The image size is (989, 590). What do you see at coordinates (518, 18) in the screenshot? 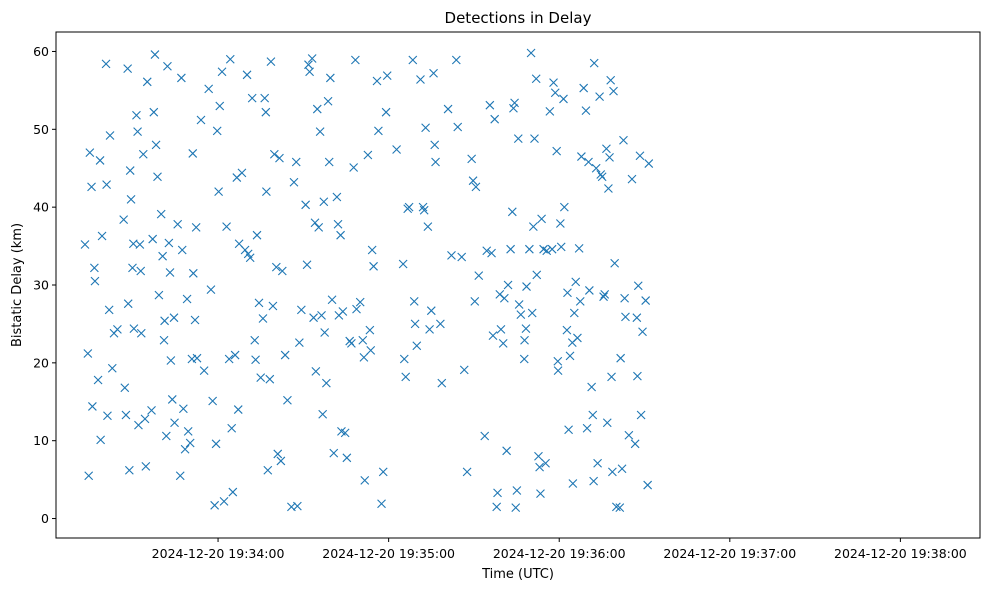
I see `chart-title: Detections in Delay` at bounding box center [518, 18].